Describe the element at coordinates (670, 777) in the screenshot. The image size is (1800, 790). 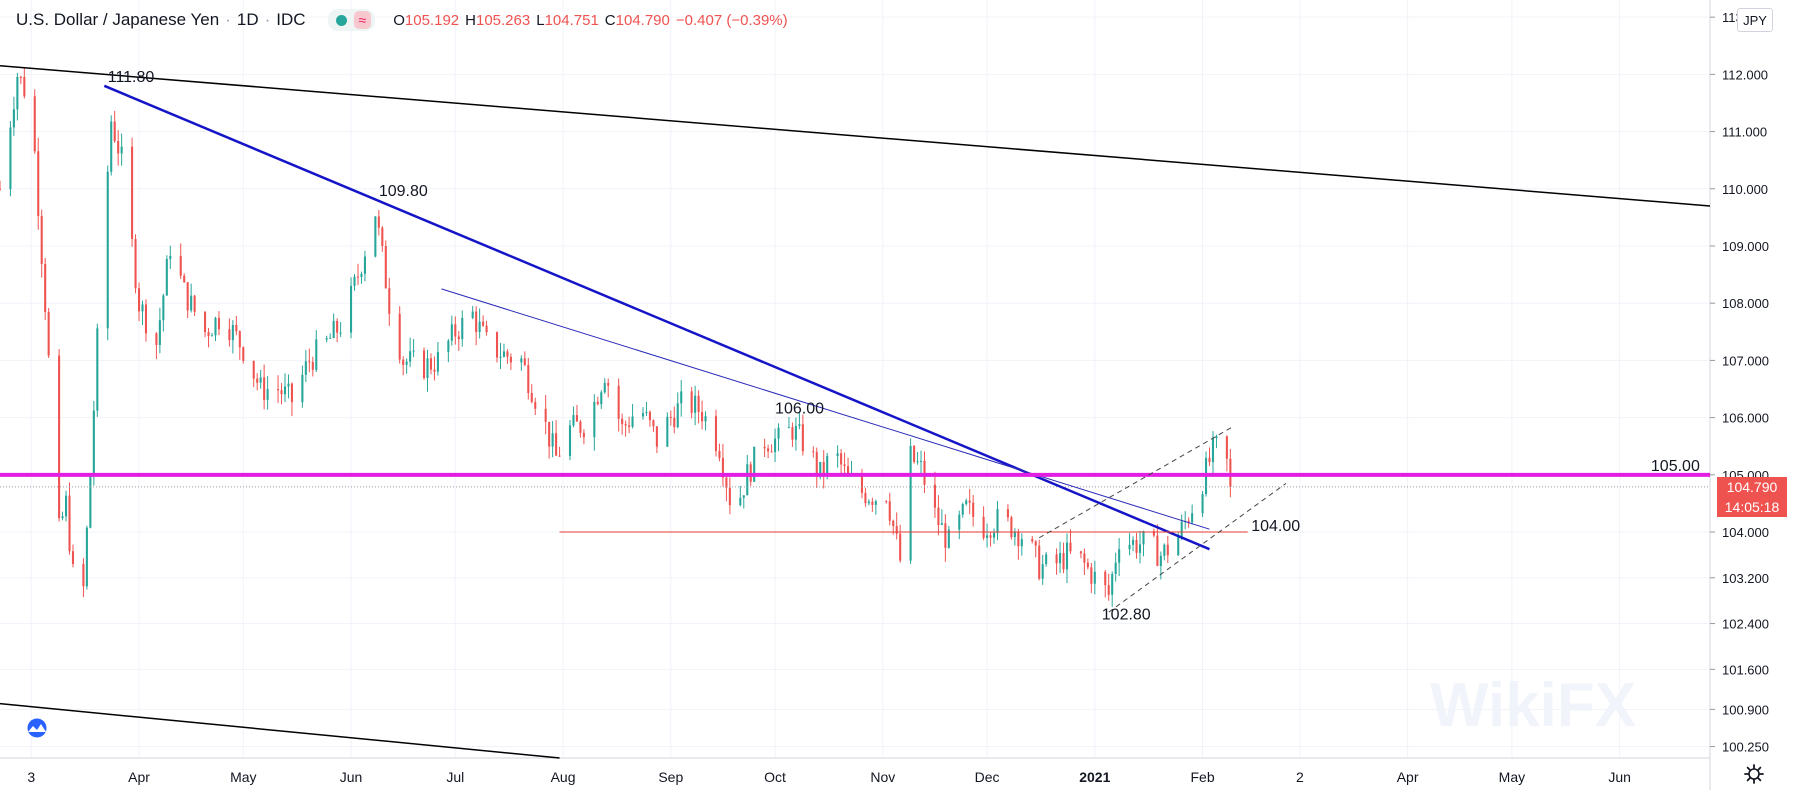
I see `time-tick-label: Sep` at that location.